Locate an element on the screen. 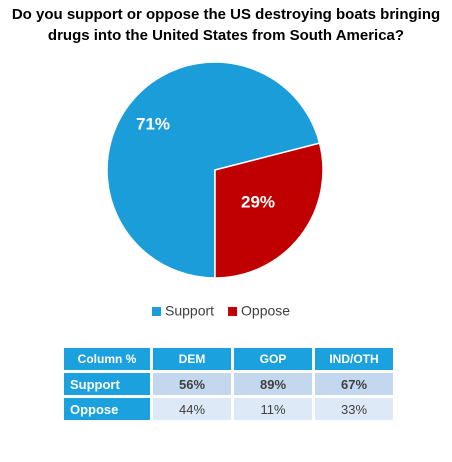 The width and height of the screenshot is (452, 462). table-cell: 89% is located at coordinates (273, 384).